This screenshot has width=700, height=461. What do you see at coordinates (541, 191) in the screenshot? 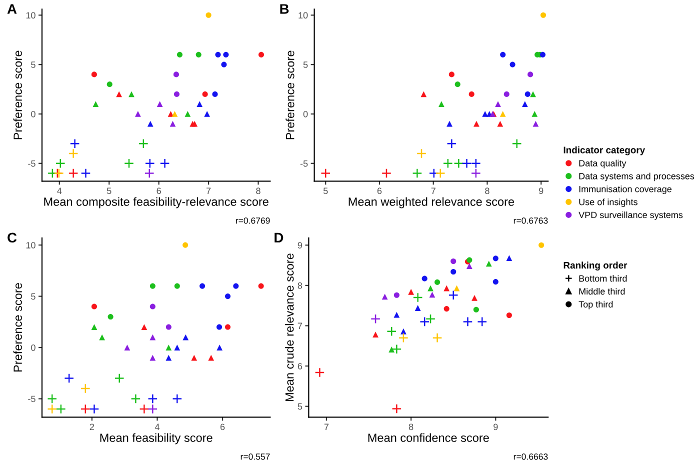
I see `x-tick-label: 9` at bounding box center [541, 191].